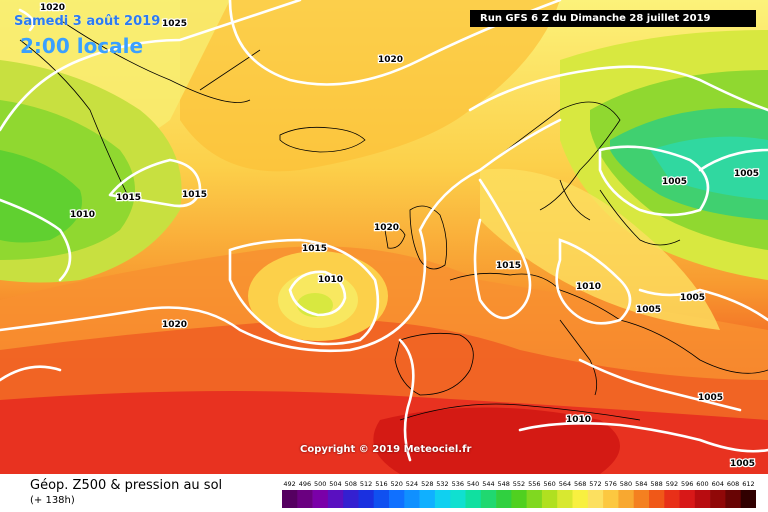  What do you see at coordinates (366, 484) in the screenshot?
I see `scale-tick-label: 512` at bounding box center [366, 484].